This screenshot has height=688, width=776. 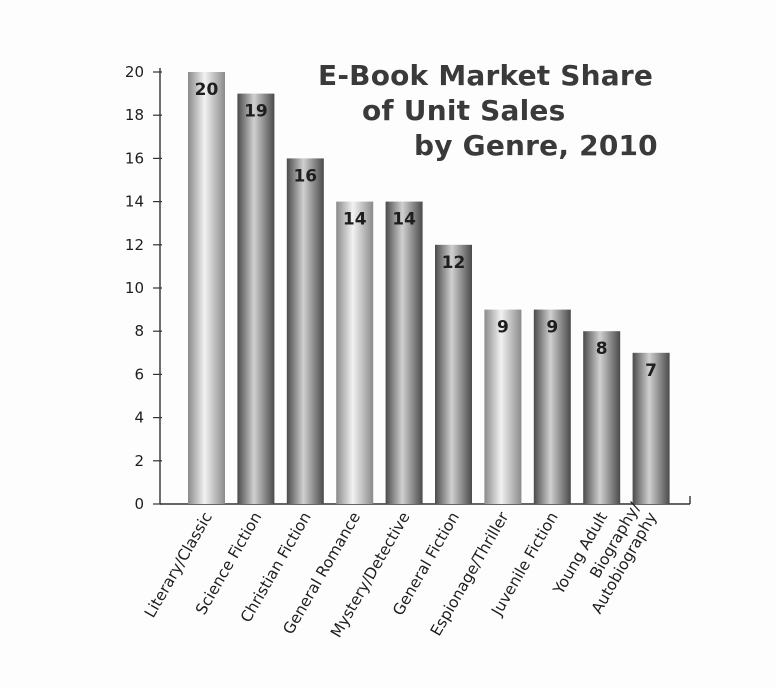 I want to click on bar-value-label: 8, so click(x=602, y=349).